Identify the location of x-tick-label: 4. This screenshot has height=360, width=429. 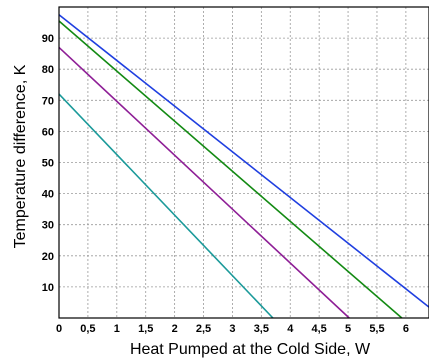
(290, 329).